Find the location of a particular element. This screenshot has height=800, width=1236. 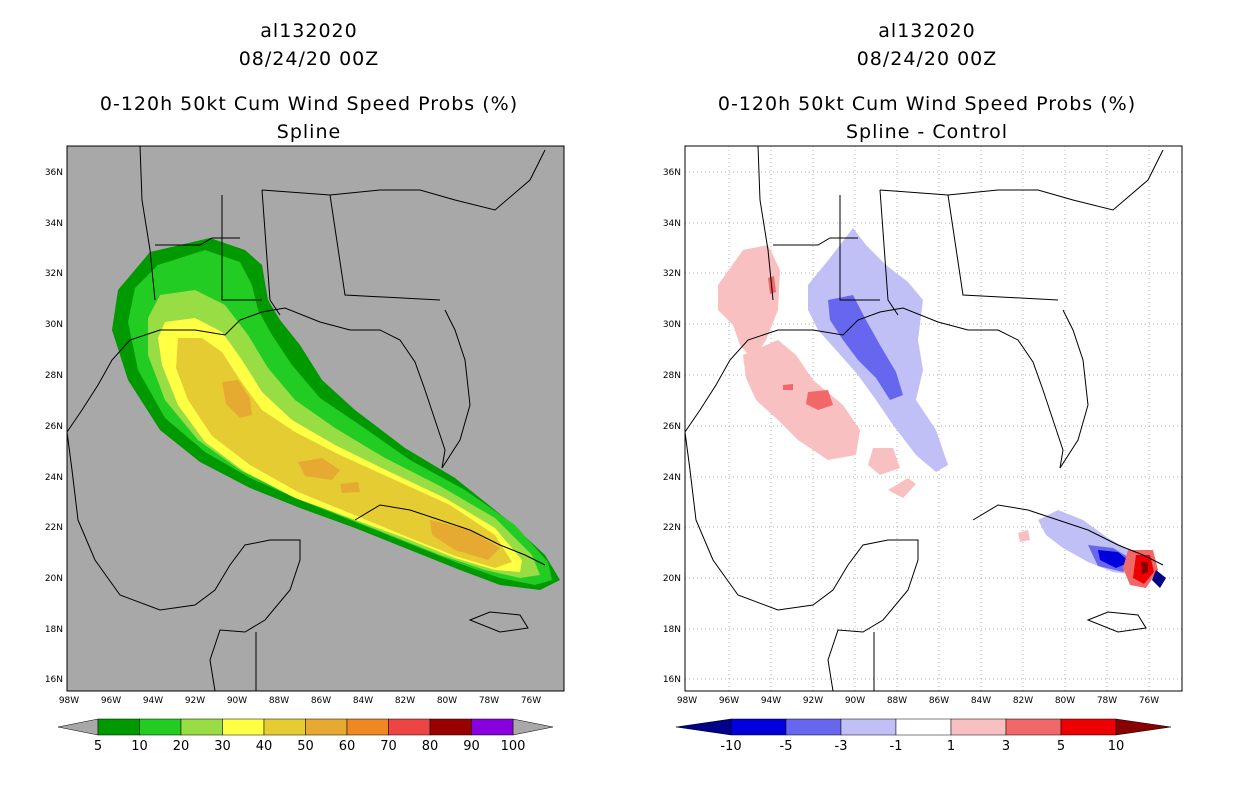

lat-label: 26N is located at coordinates (672, 427).